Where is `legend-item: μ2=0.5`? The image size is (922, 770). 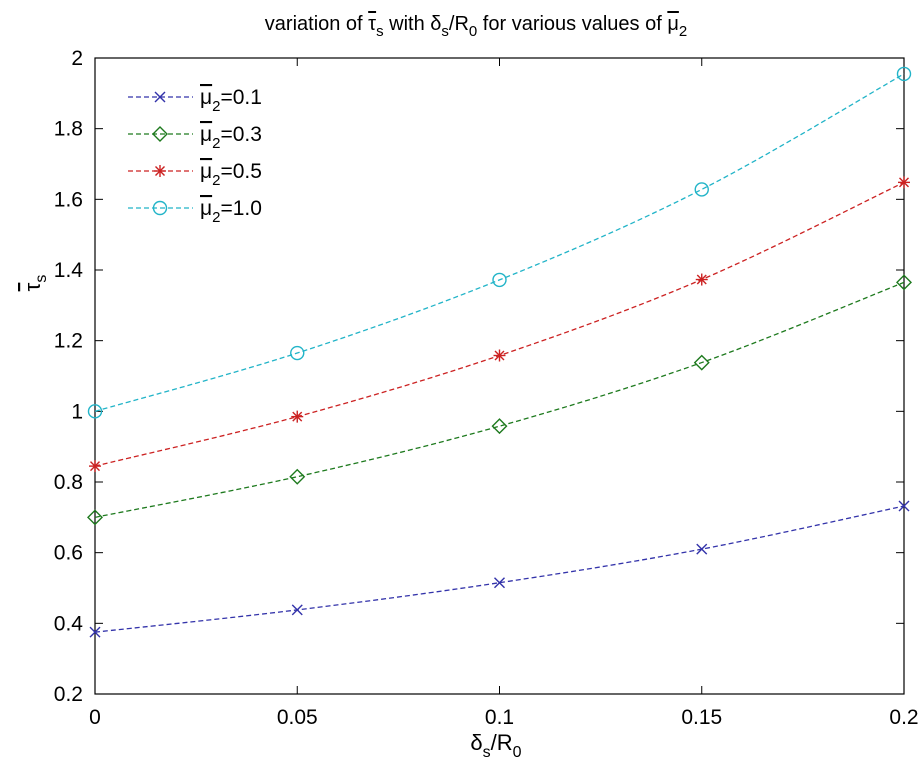 legend-item: μ2=0.5 is located at coordinates (195, 174).